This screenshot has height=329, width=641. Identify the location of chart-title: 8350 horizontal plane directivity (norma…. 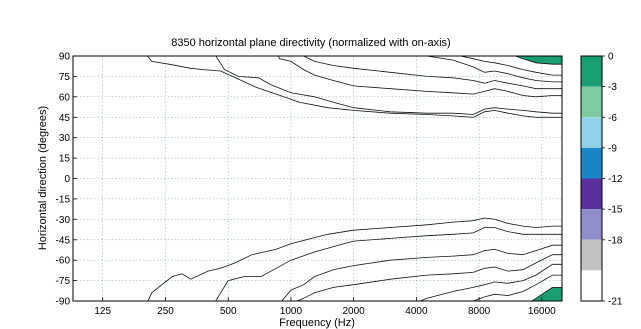
(310, 43).